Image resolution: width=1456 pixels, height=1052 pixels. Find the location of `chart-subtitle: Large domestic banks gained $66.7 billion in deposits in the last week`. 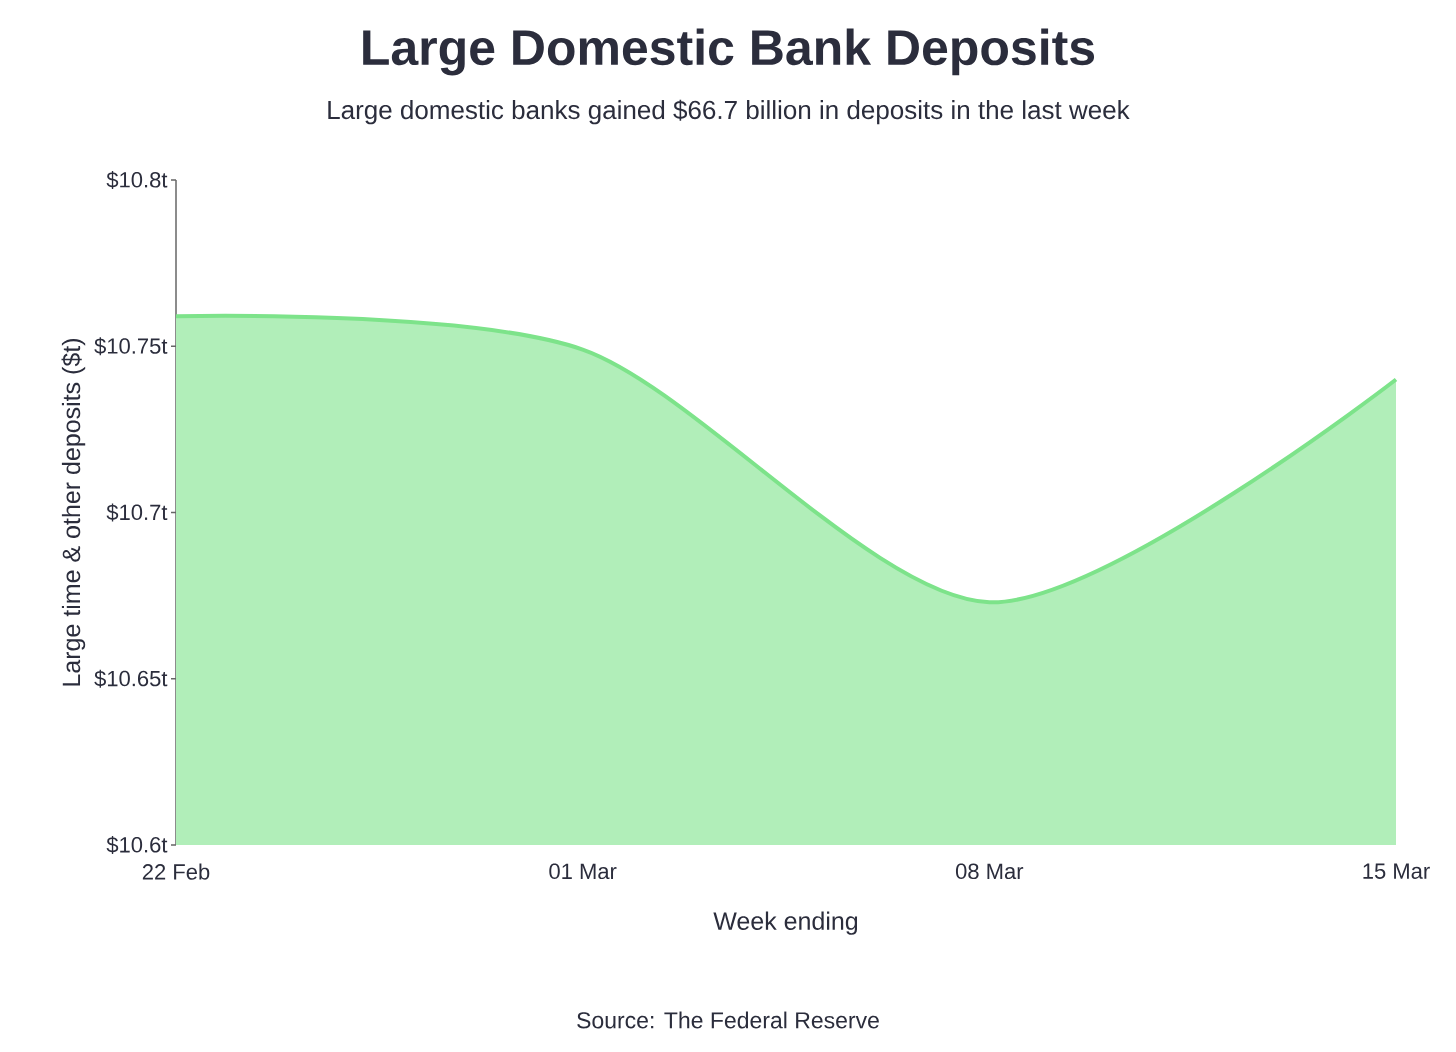

chart-subtitle: Large domestic banks gained $66.7 billion in deposits in the last week is located at coordinates (729, 112).